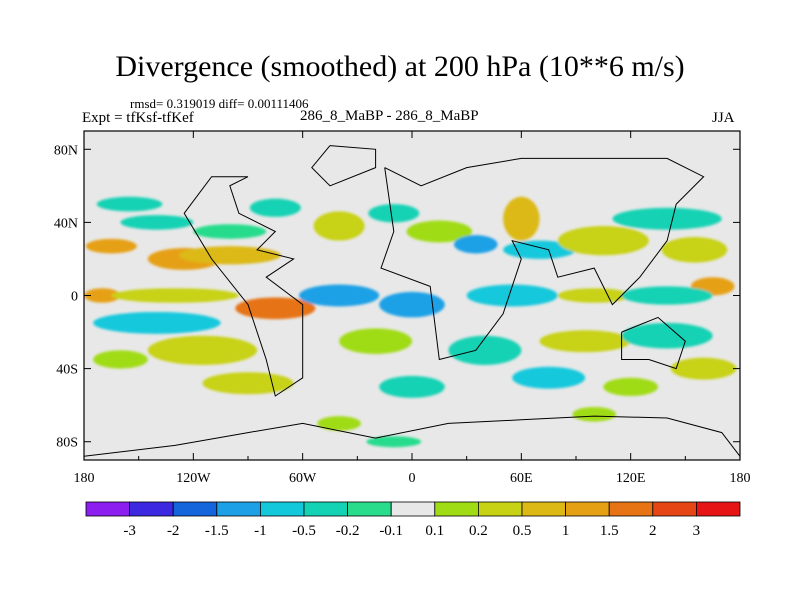  I want to click on colorbar-label-0: -3, so click(129, 531).